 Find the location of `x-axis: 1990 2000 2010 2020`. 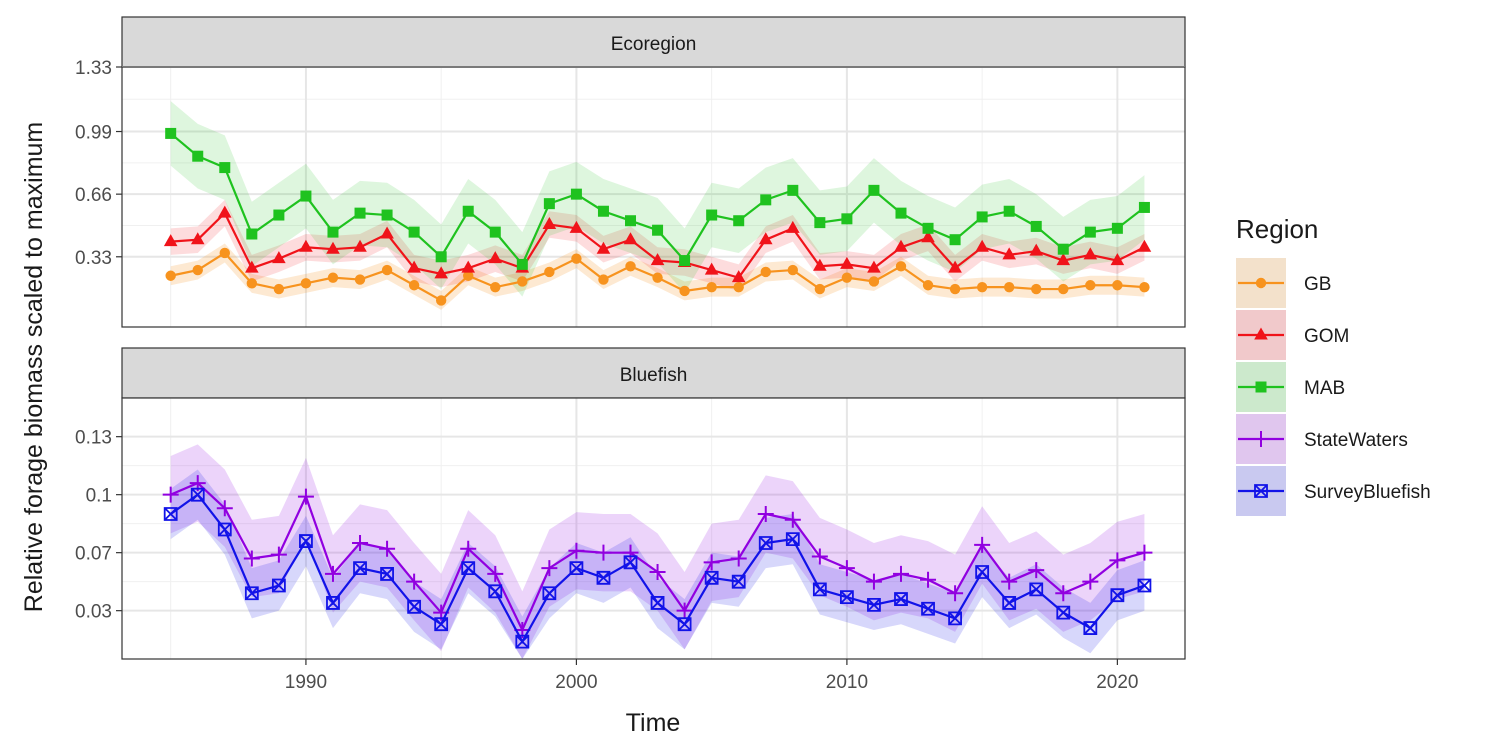

x-axis: 1990 2000 2010 2020 is located at coordinates (712, 676).